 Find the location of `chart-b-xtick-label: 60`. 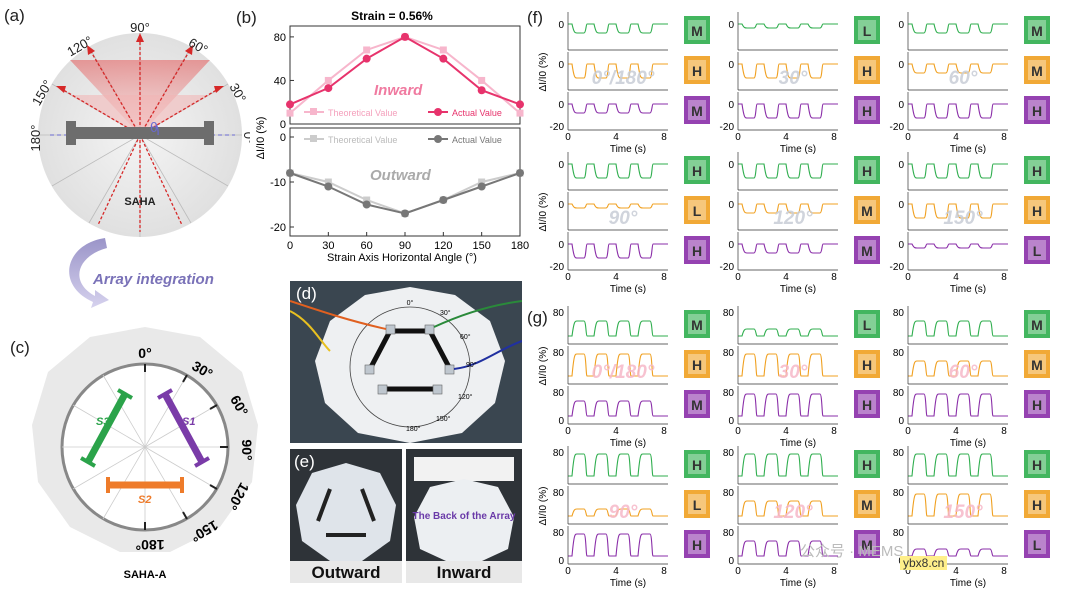

chart-b-xtick-label: 60 is located at coordinates (367, 246).